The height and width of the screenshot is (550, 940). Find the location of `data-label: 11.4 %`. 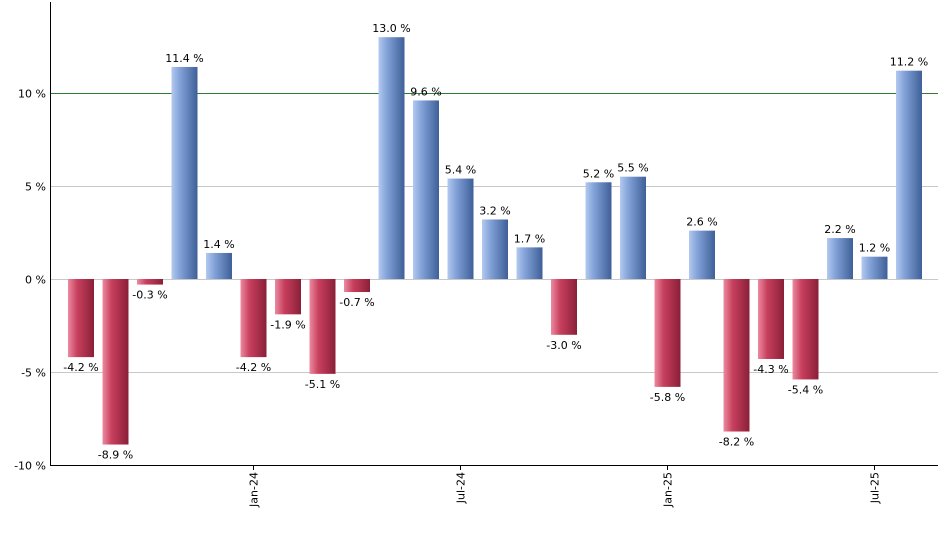

data-label: 11.4 % is located at coordinates (184, 58).